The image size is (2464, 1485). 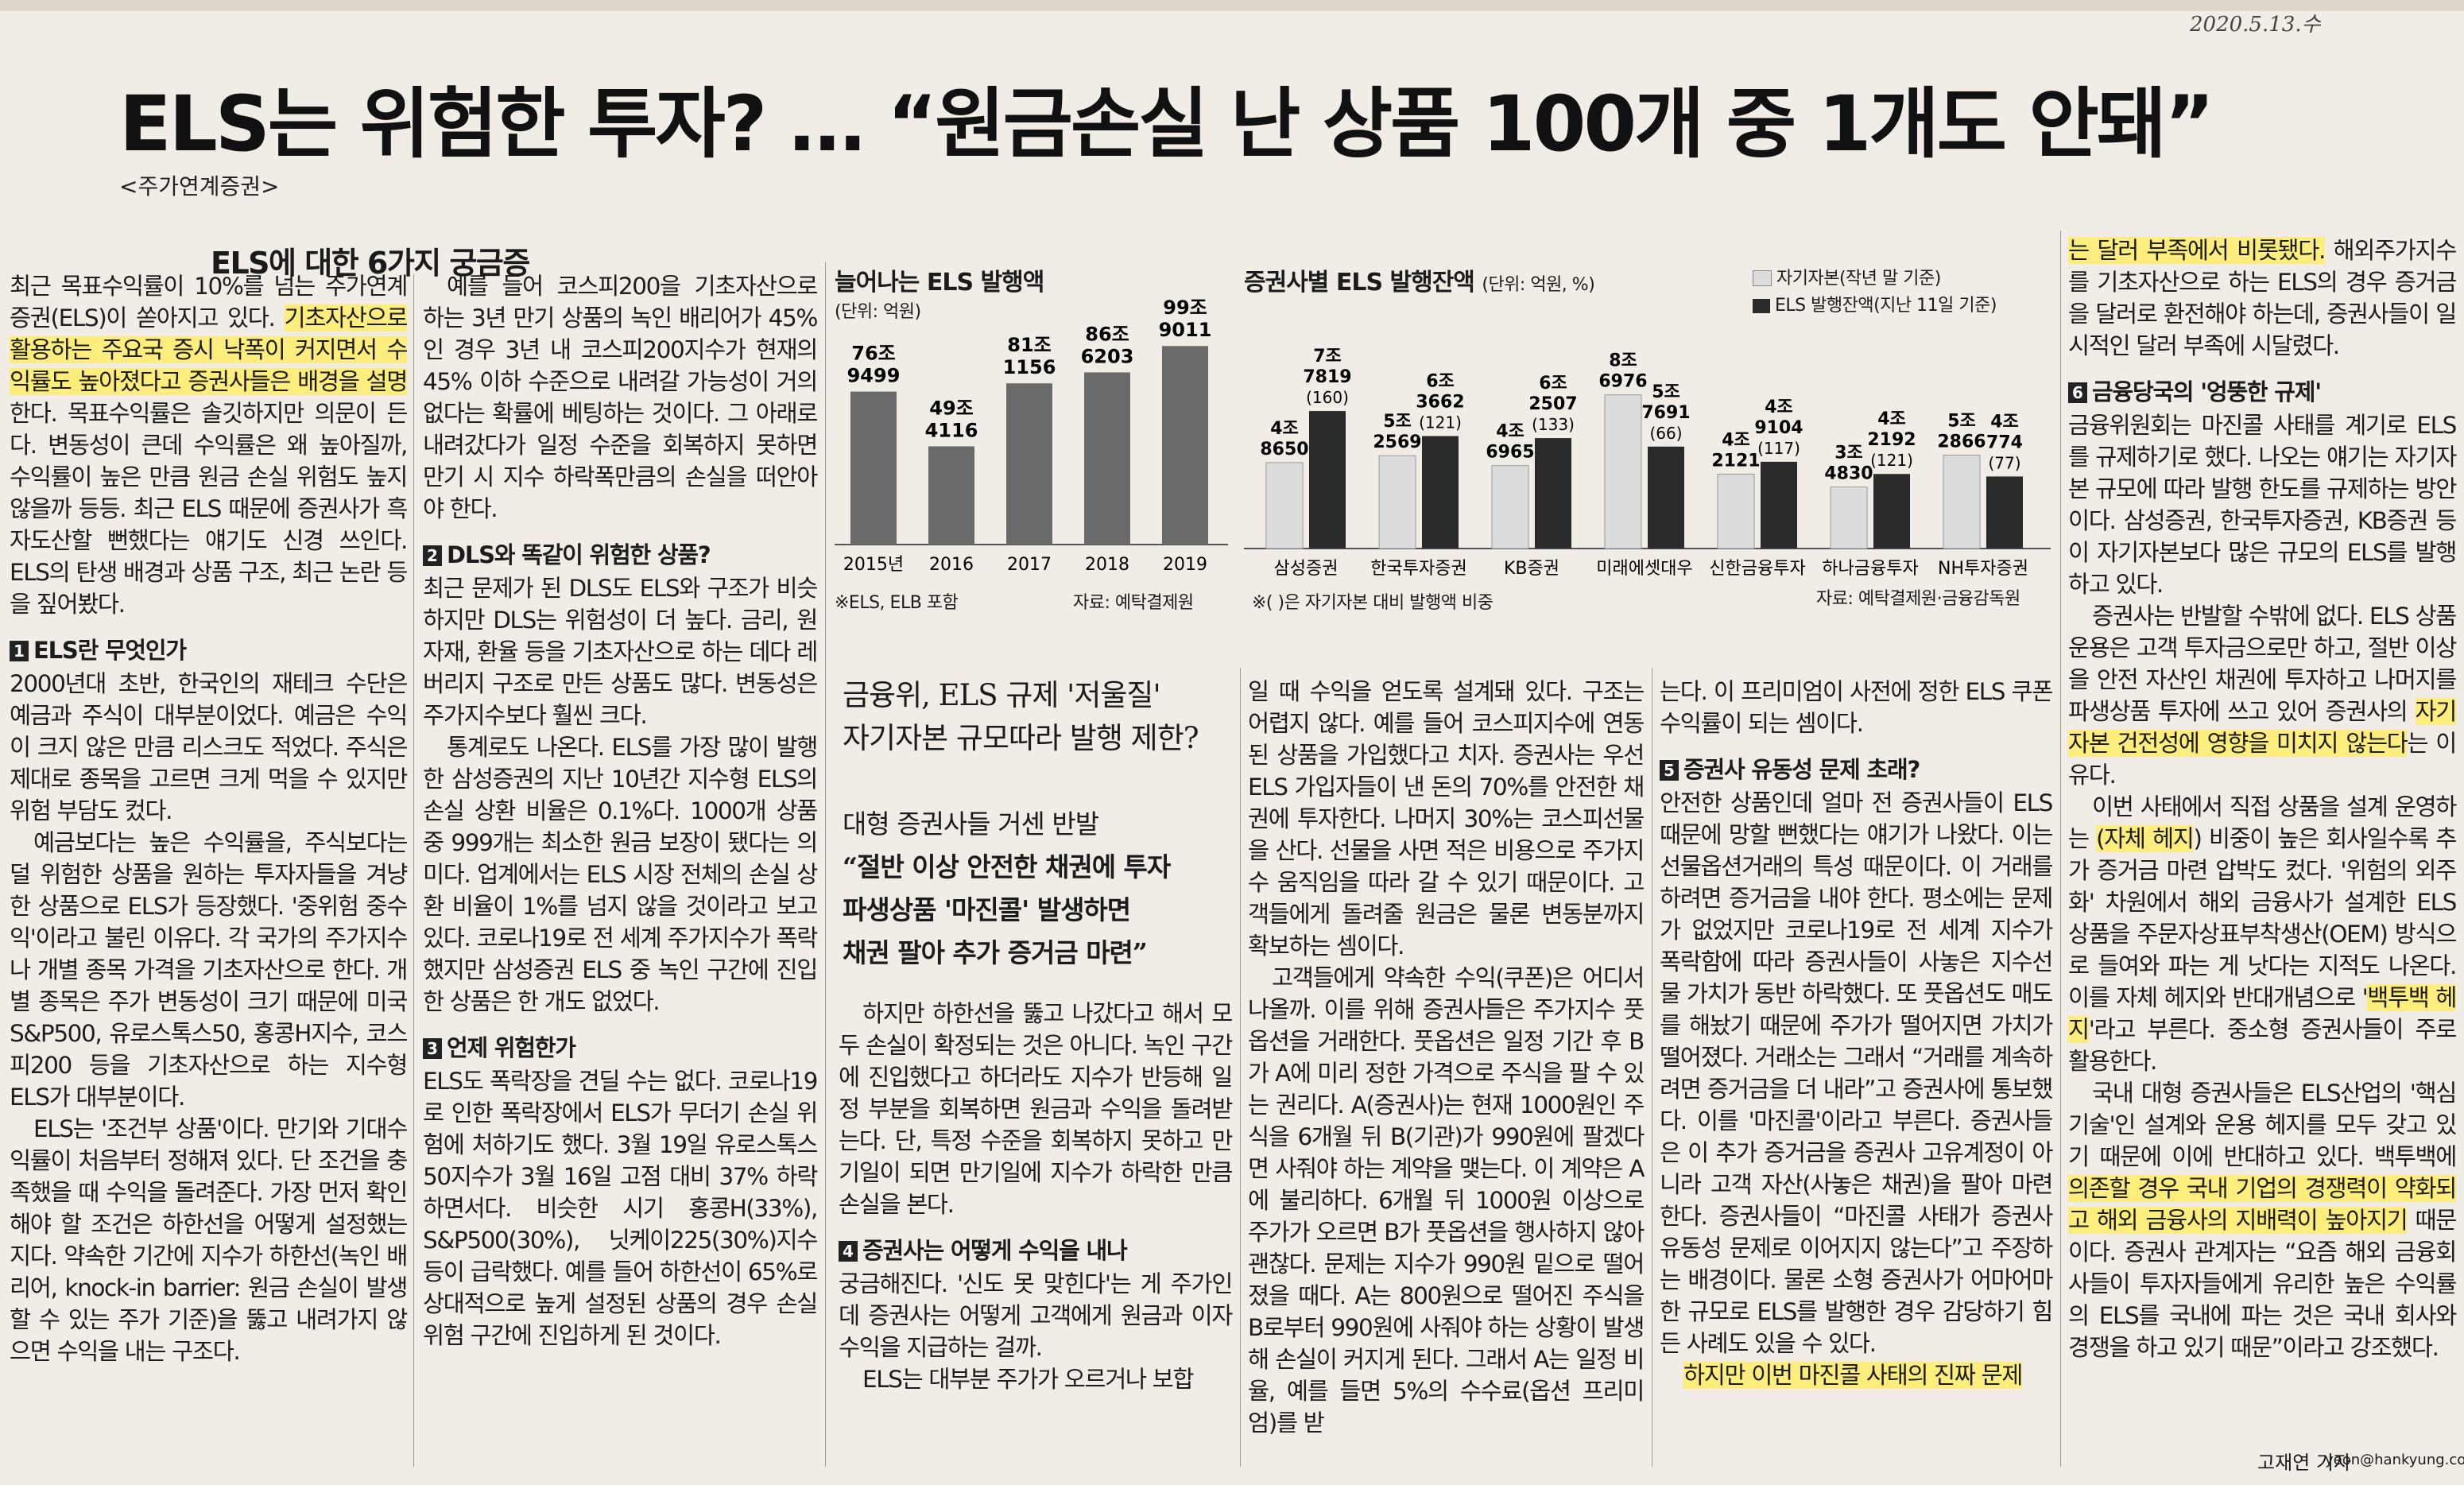 What do you see at coordinates (1552, 404) in the screenshot?
I see `bar-value-label: 2507` at bounding box center [1552, 404].